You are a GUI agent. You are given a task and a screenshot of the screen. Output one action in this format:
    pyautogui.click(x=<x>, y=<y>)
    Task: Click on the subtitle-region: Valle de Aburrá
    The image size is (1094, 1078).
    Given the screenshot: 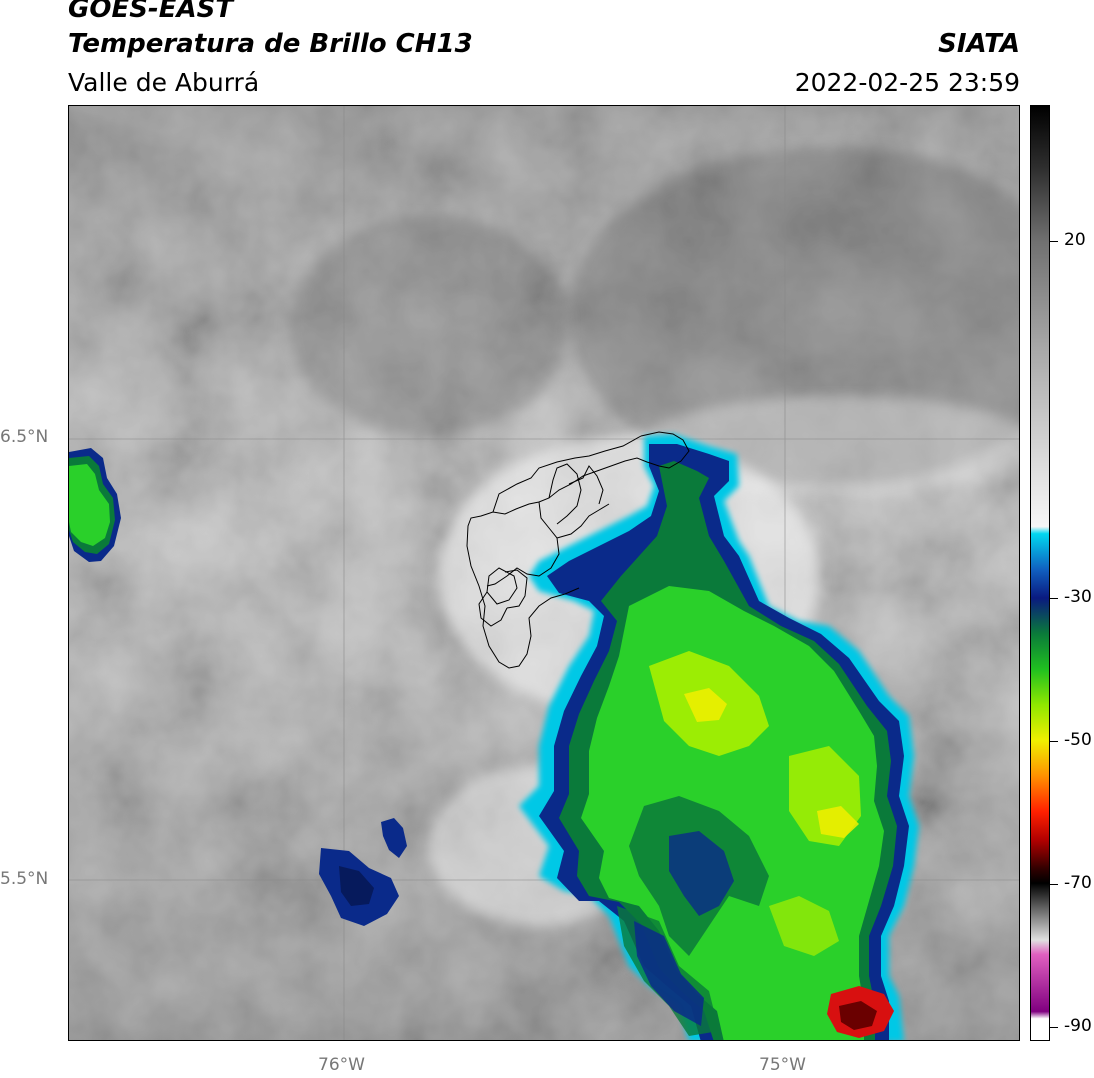 What is the action you would take?
    pyautogui.click(x=164, y=82)
    